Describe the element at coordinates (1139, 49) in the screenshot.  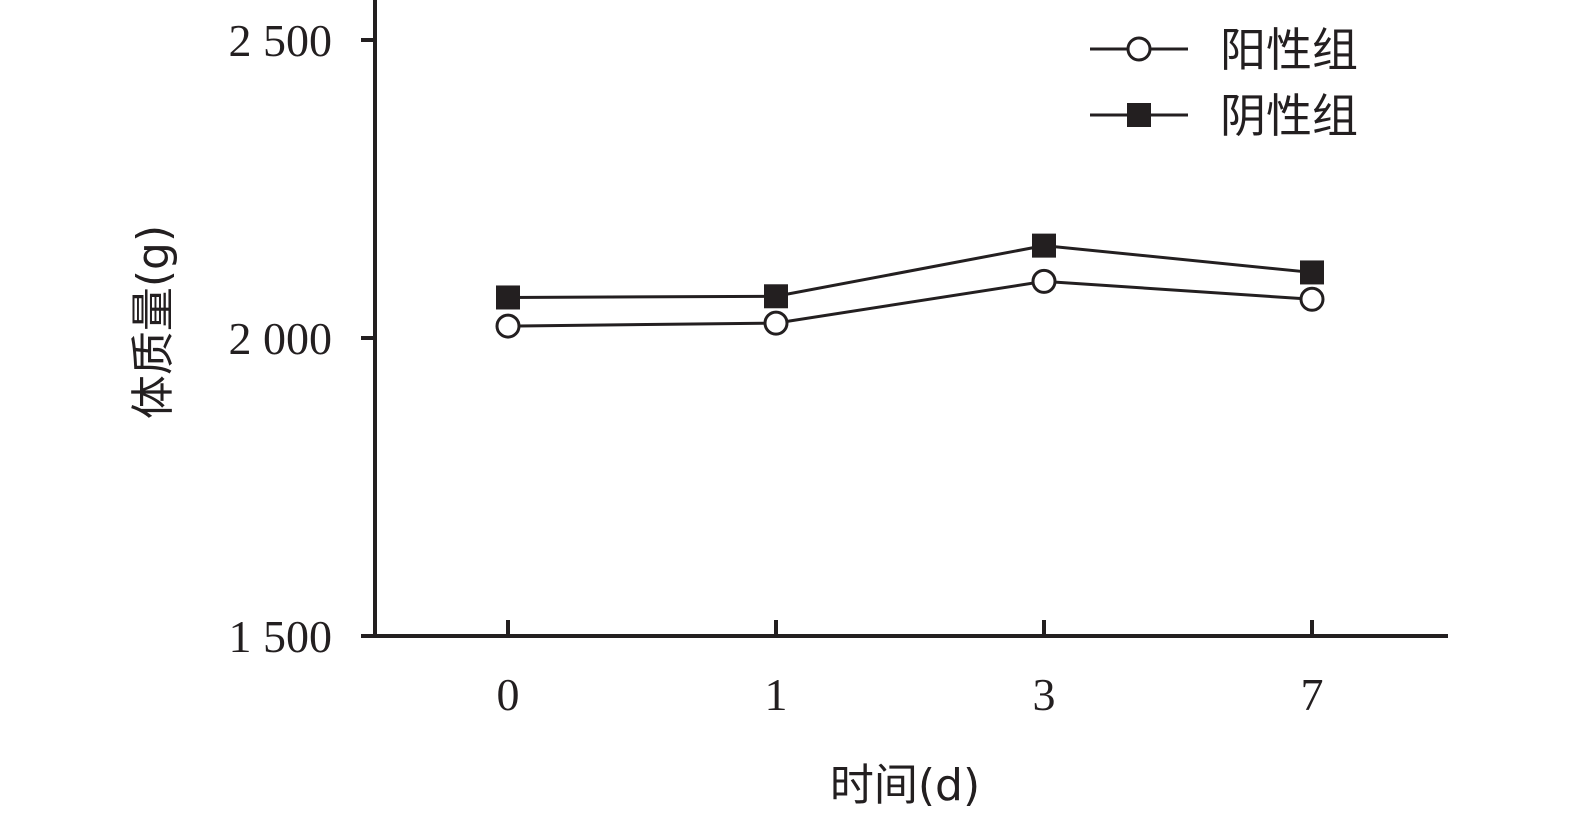
I see `legend-marker-positive` at that location.